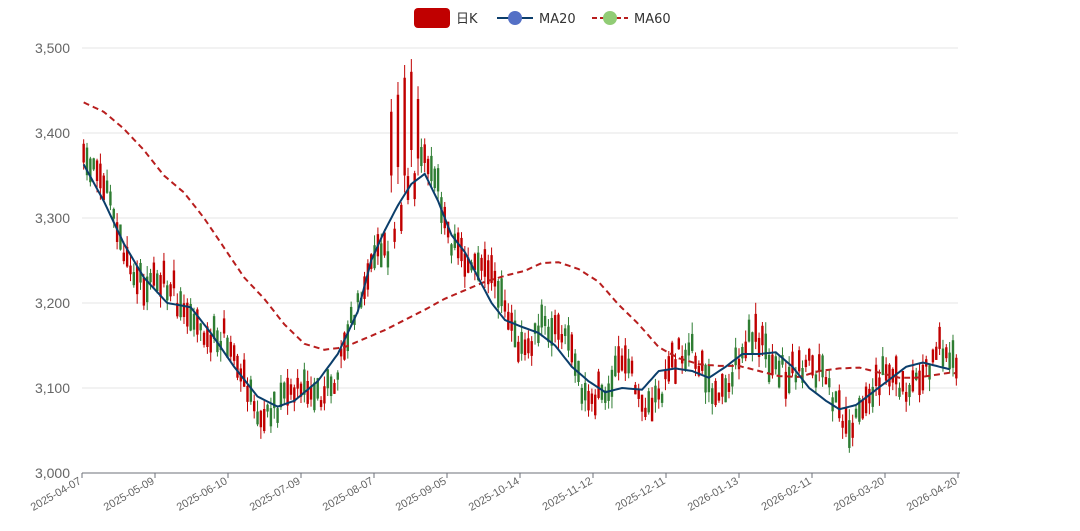 Image resolution: width=1080 pixels, height=531 pixels. I want to click on x-tick-label: 2025-06-10, so click(202, 494).